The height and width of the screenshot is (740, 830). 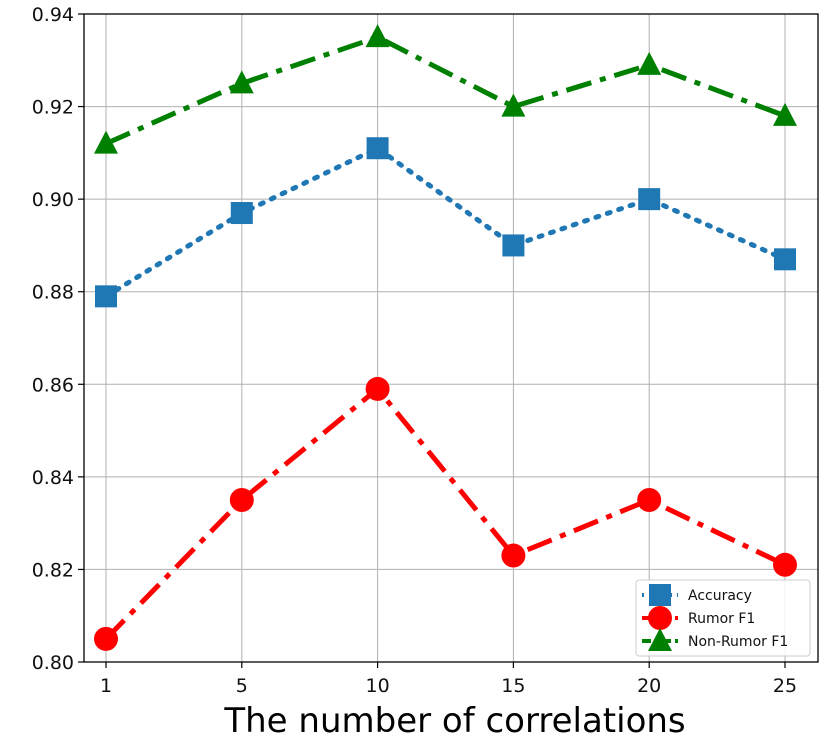 What do you see at coordinates (53, 570) in the screenshot?
I see `y-tick-label: 0.82` at bounding box center [53, 570].